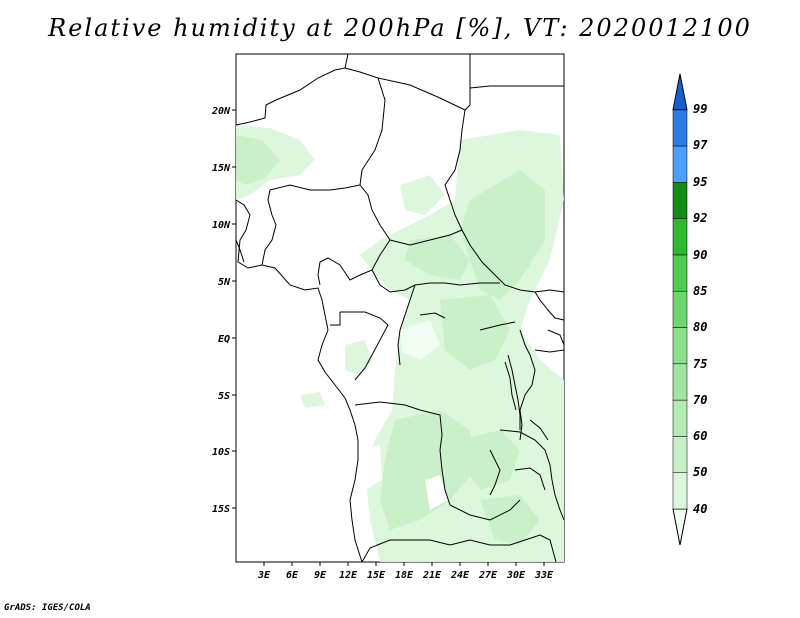 The height and width of the screenshot is (618, 800). Describe the element at coordinates (700, 509) in the screenshot. I see `colorbar-label: 40` at that location.